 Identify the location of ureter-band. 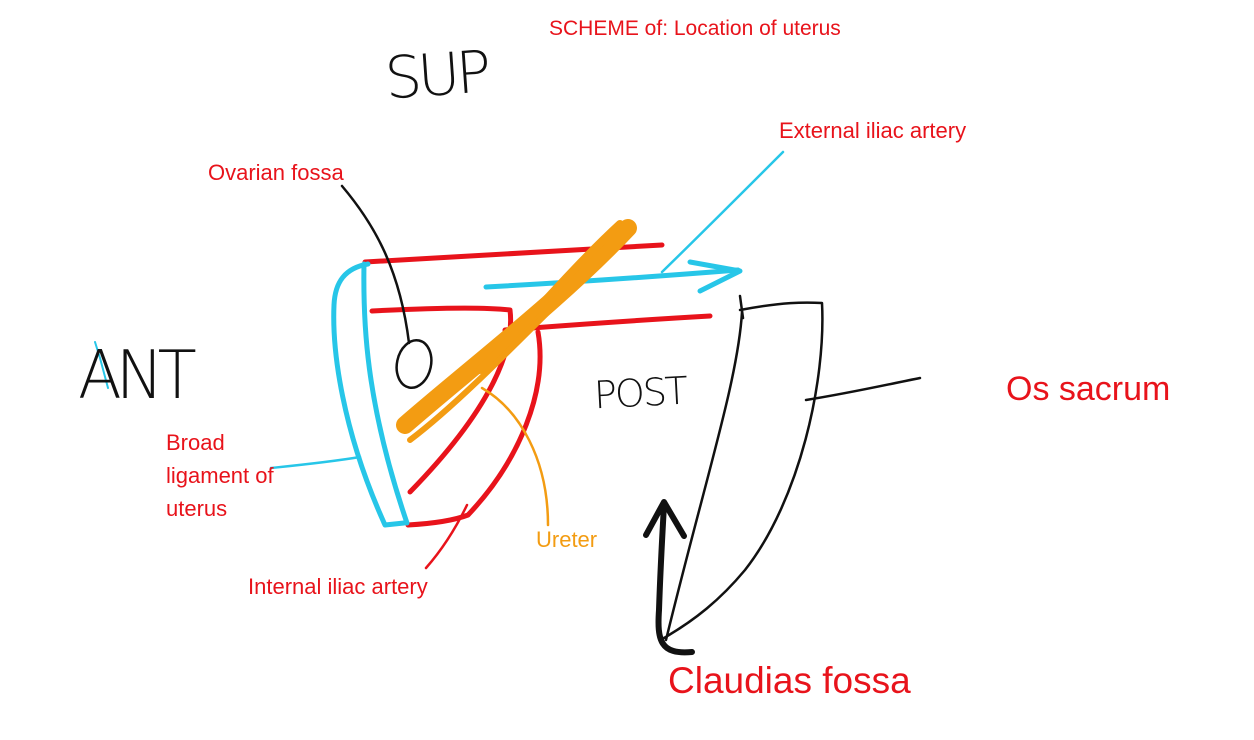
(516, 331).